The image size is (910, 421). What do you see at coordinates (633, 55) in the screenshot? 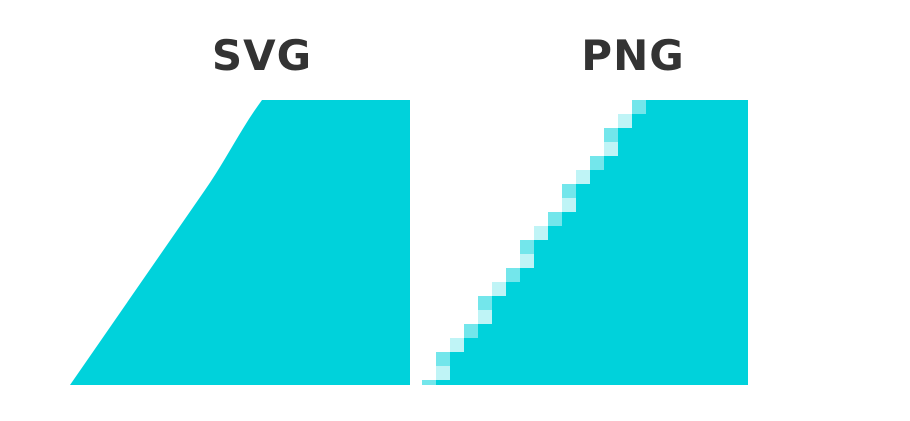
I see `png-label: PNG` at bounding box center [633, 55].